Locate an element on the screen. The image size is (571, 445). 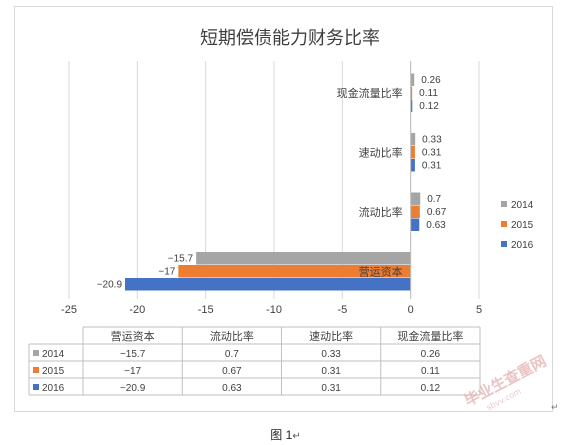
table-swatch-2016 is located at coordinates (36, 387).